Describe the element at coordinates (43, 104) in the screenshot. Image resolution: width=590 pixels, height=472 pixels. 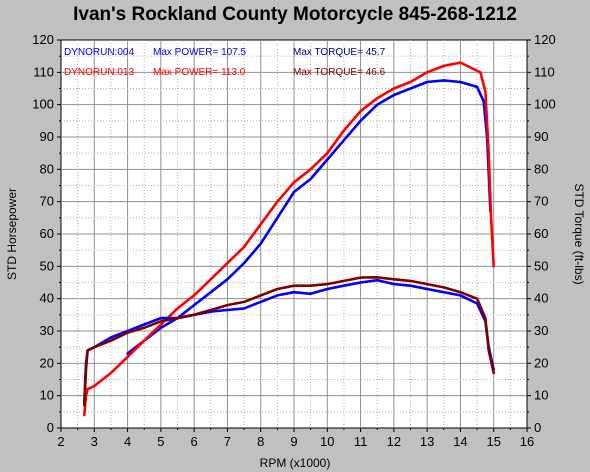
I see `y-tick-label-left: 100` at that location.